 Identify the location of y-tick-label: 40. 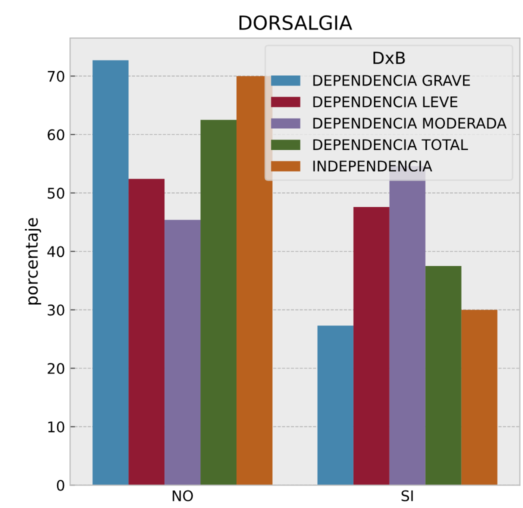
(55, 252).